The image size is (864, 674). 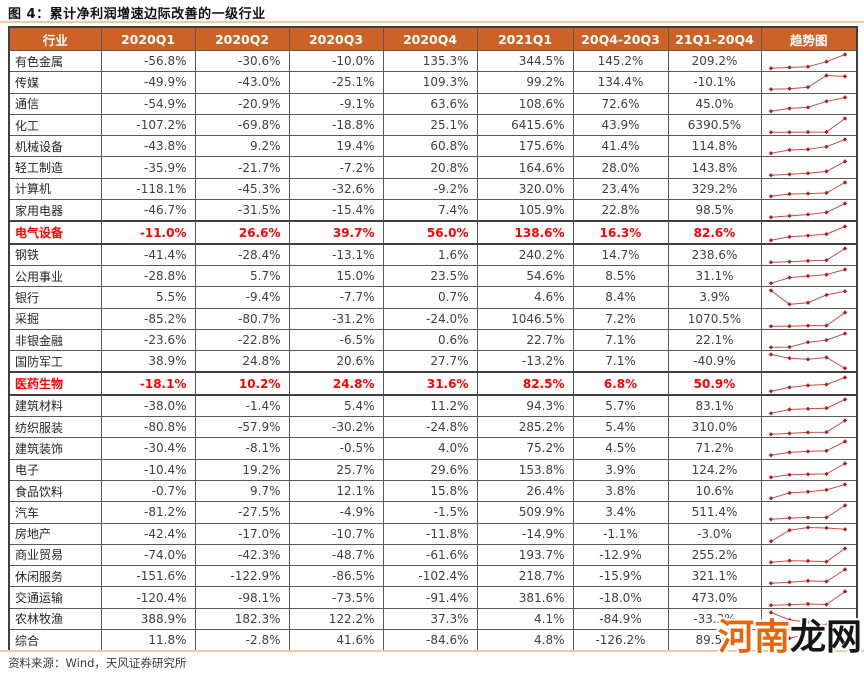 What do you see at coordinates (242, 361) in the screenshot?
I see `value-cell: 24.8%` at bounding box center [242, 361].